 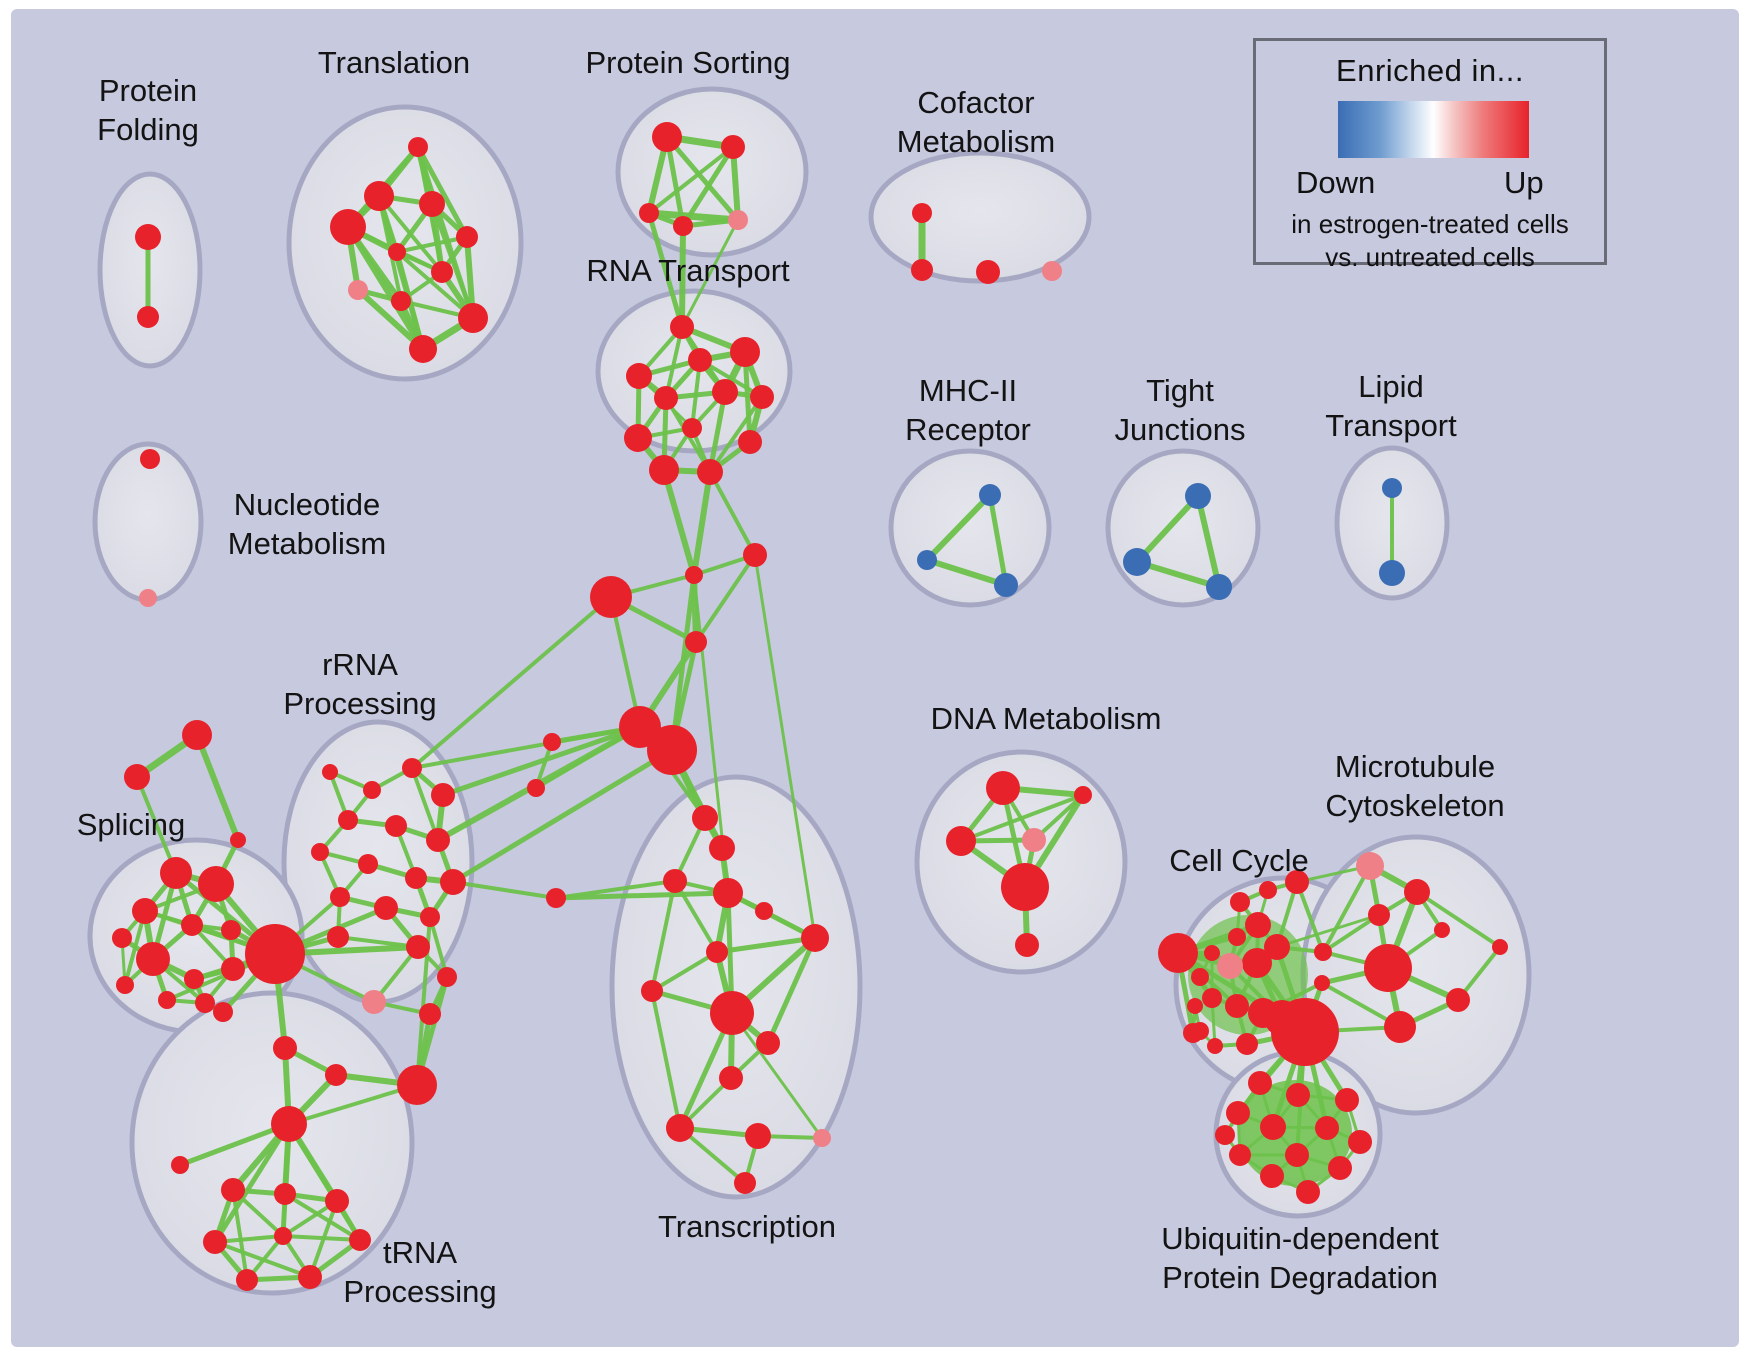 What do you see at coordinates (1400, 1027) in the screenshot?
I see `node-mt4` at bounding box center [1400, 1027].